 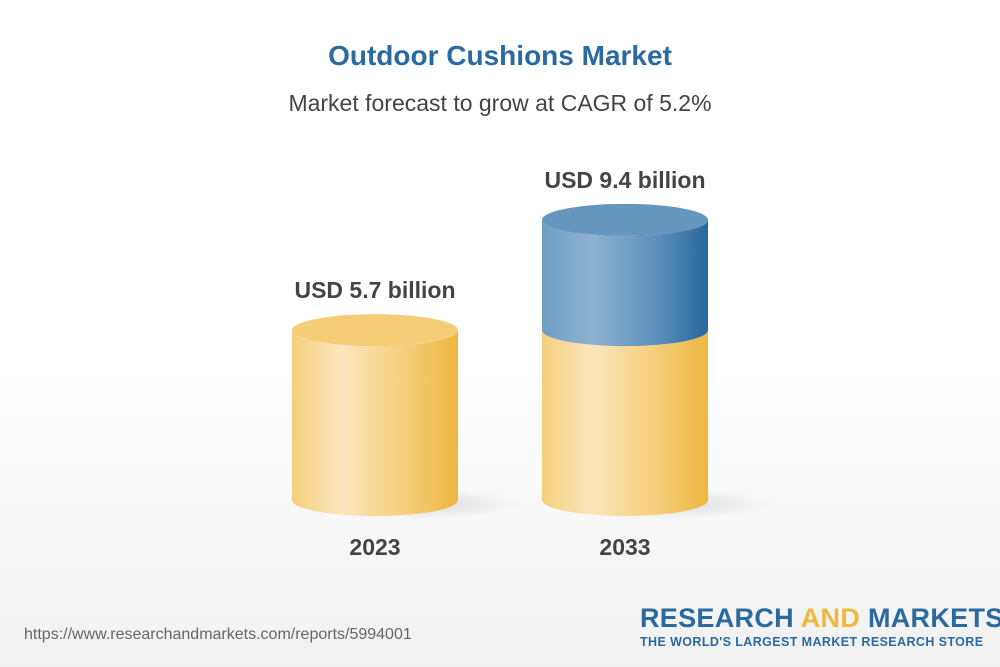 What do you see at coordinates (624, 547) in the screenshot?
I see `category-label: 2033` at bounding box center [624, 547].